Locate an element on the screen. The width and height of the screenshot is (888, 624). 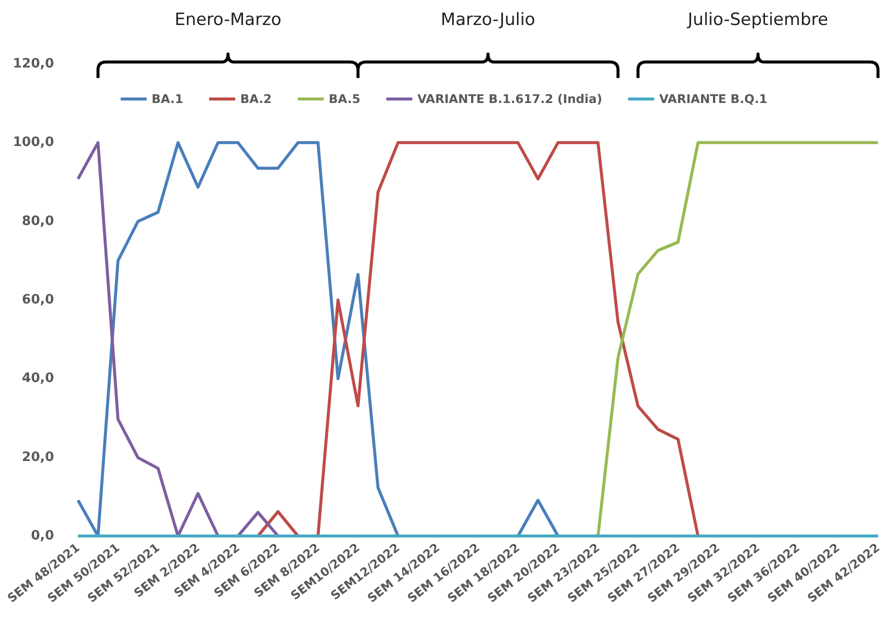
y-tick-label: 20,0 is located at coordinates (38, 457).